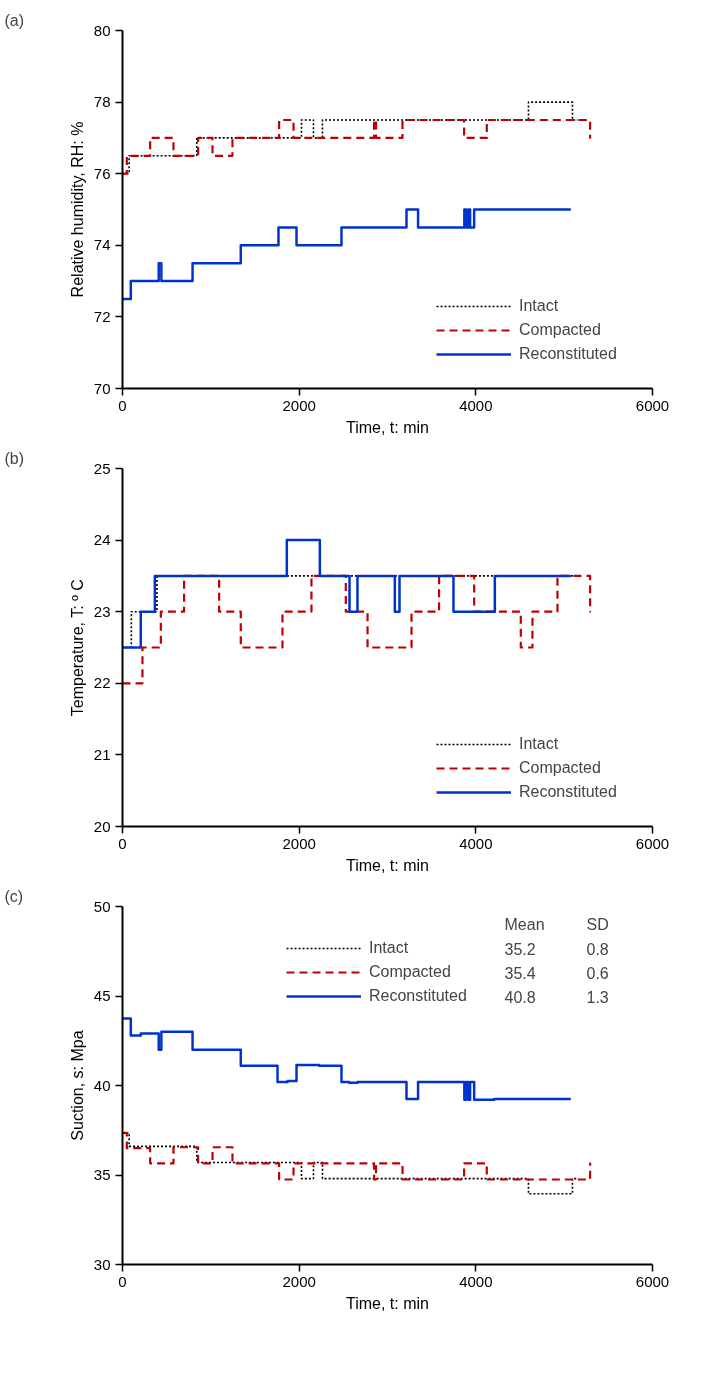 The height and width of the screenshot is (1378, 705). I want to click on y-tick-label: 76, so click(102, 173).